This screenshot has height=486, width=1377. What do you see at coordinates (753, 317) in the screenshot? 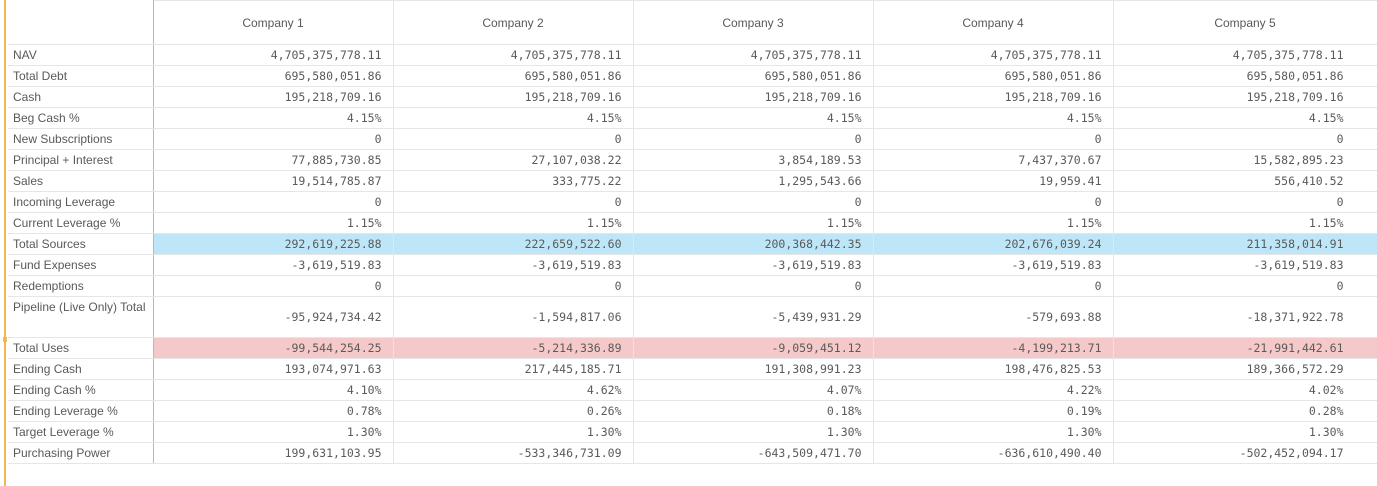
I see `value-cell: -5,439,931.29` at bounding box center [753, 317].